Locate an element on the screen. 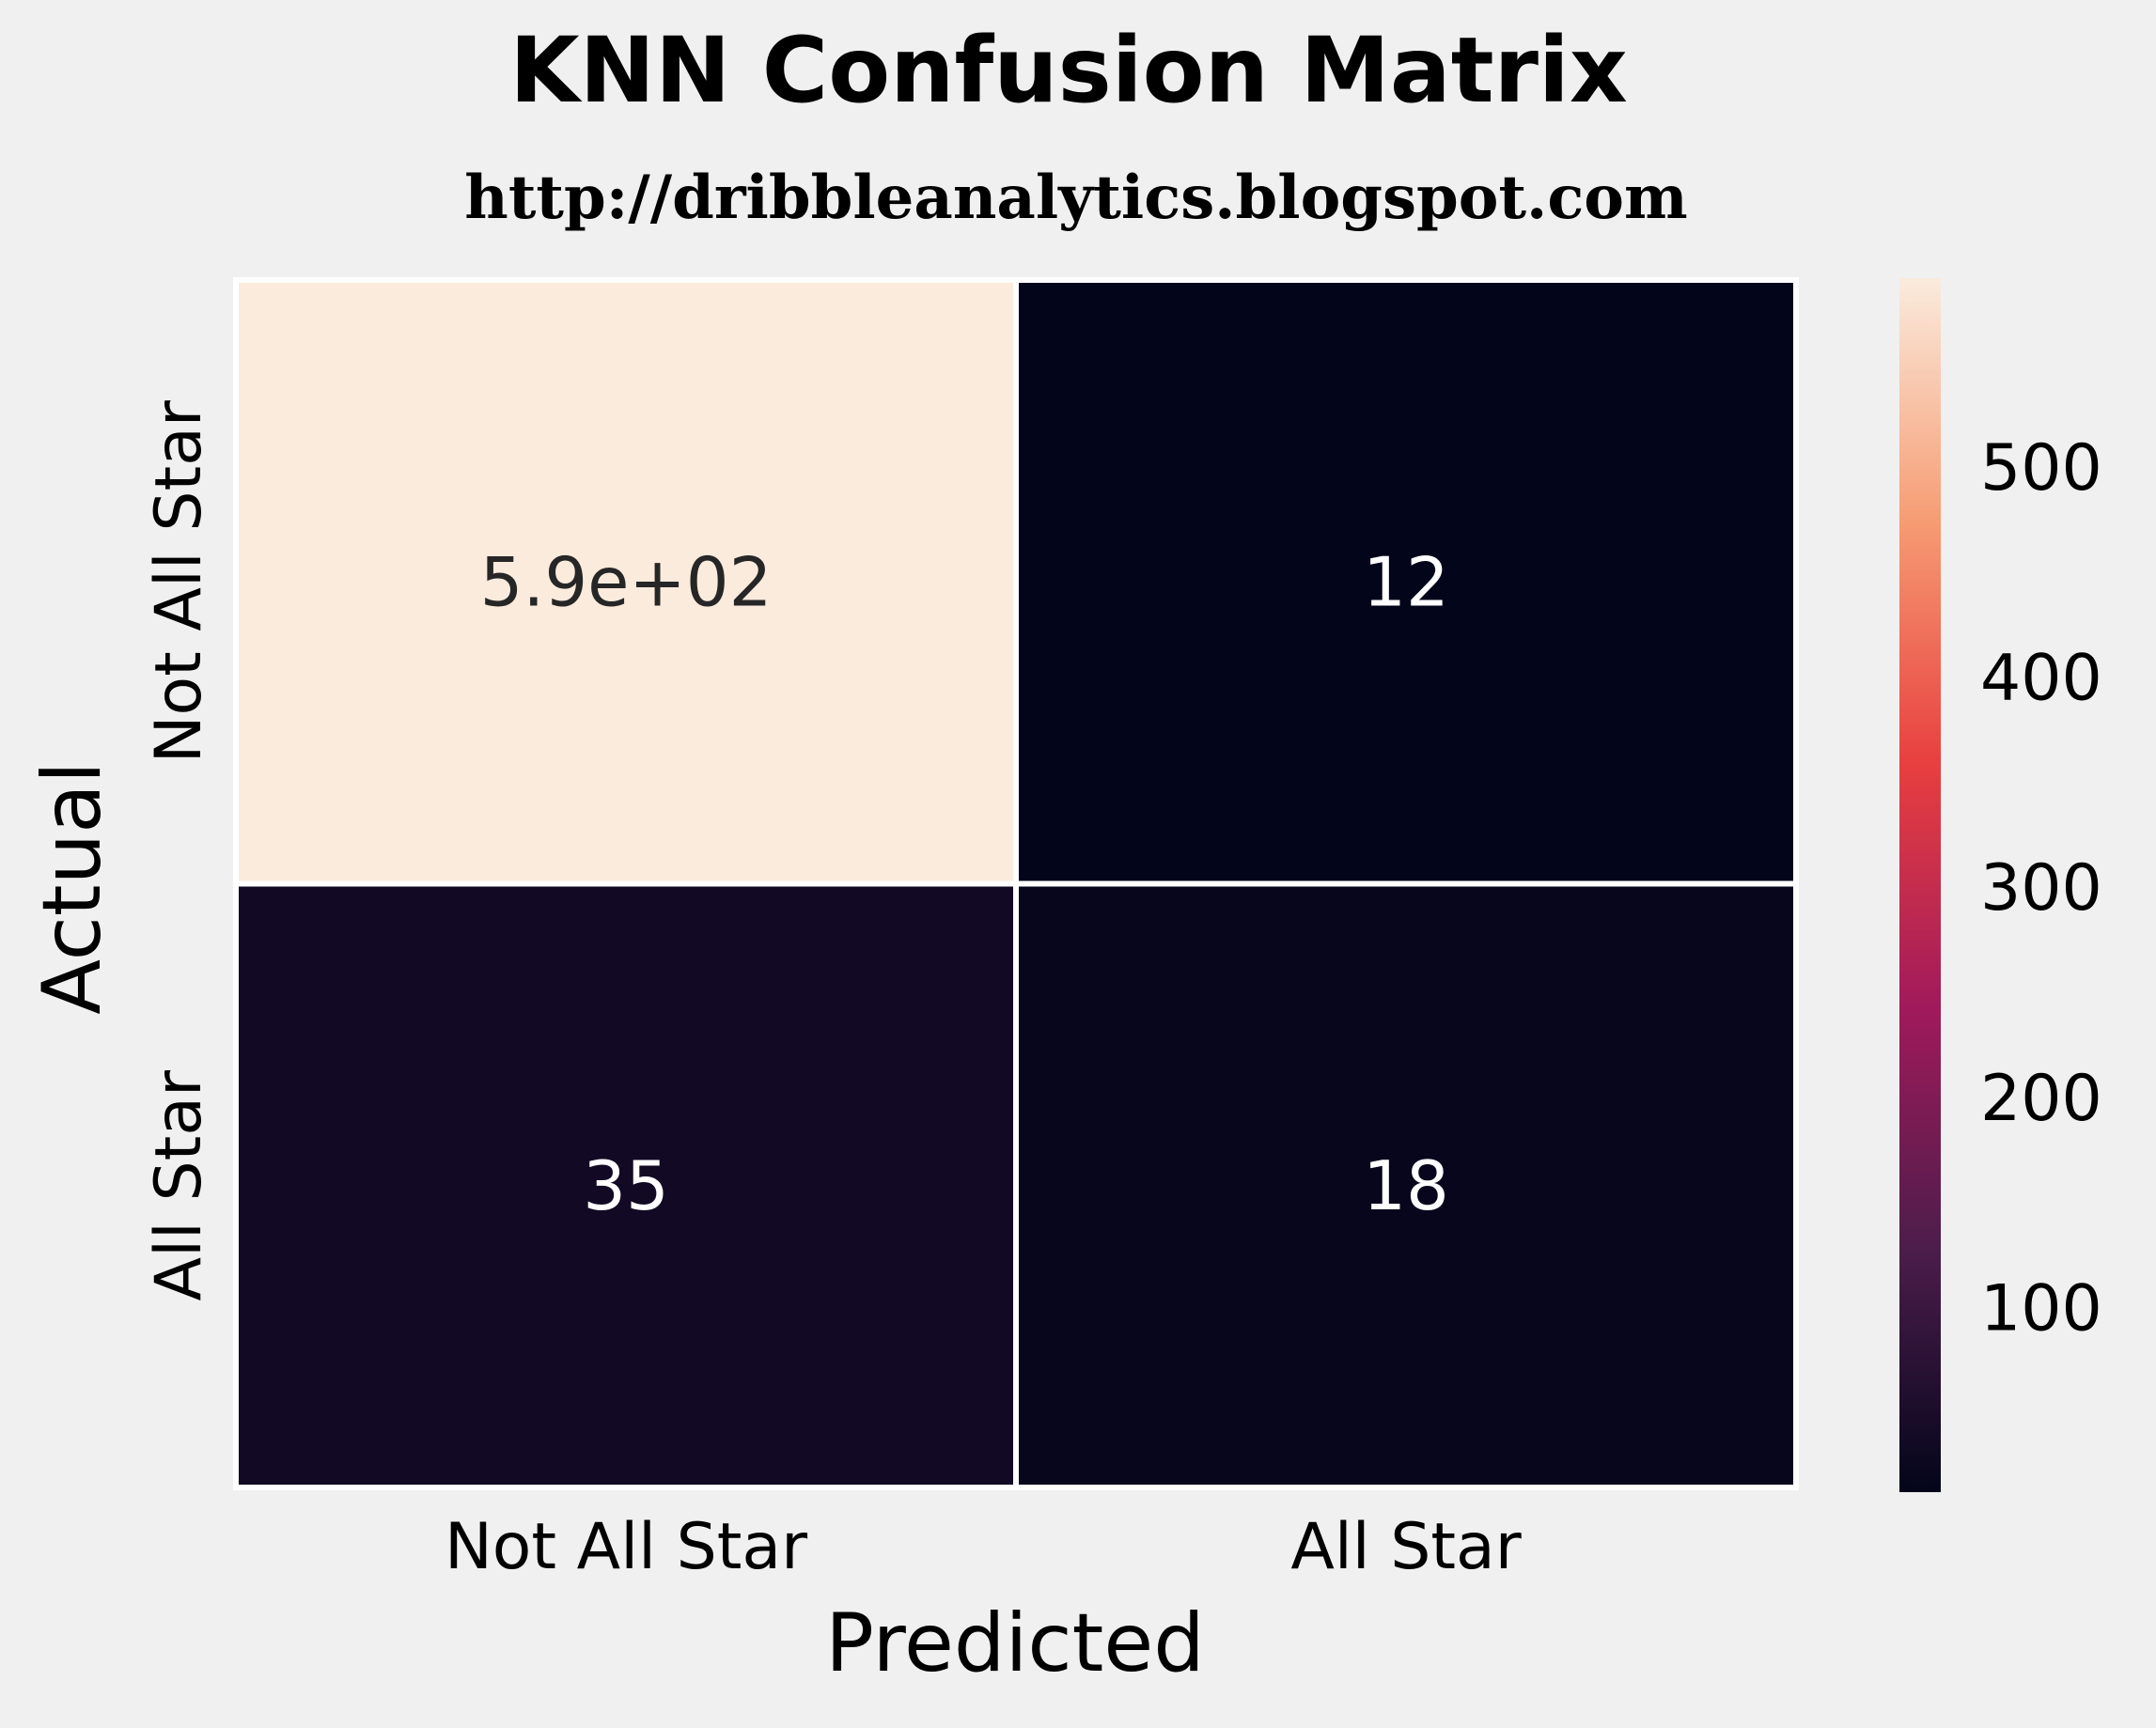 Image resolution: width=2156 pixels, height=1728 pixels. x-axis-label: Predicted is located at coordinates (1015, 1643).